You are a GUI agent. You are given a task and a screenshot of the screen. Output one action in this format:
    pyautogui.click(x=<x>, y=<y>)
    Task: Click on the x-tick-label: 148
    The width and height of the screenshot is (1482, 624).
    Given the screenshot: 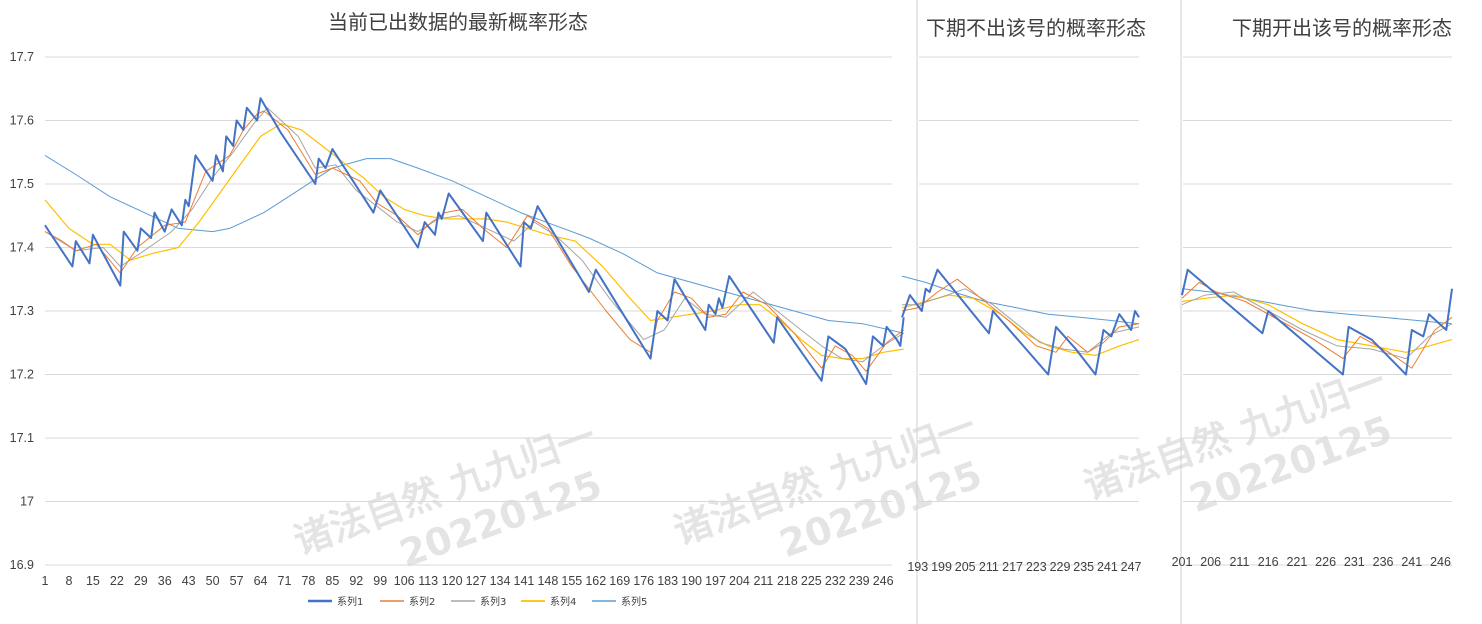 What is the action you would take?
    pyautogui.click(x=547, y=581)
    